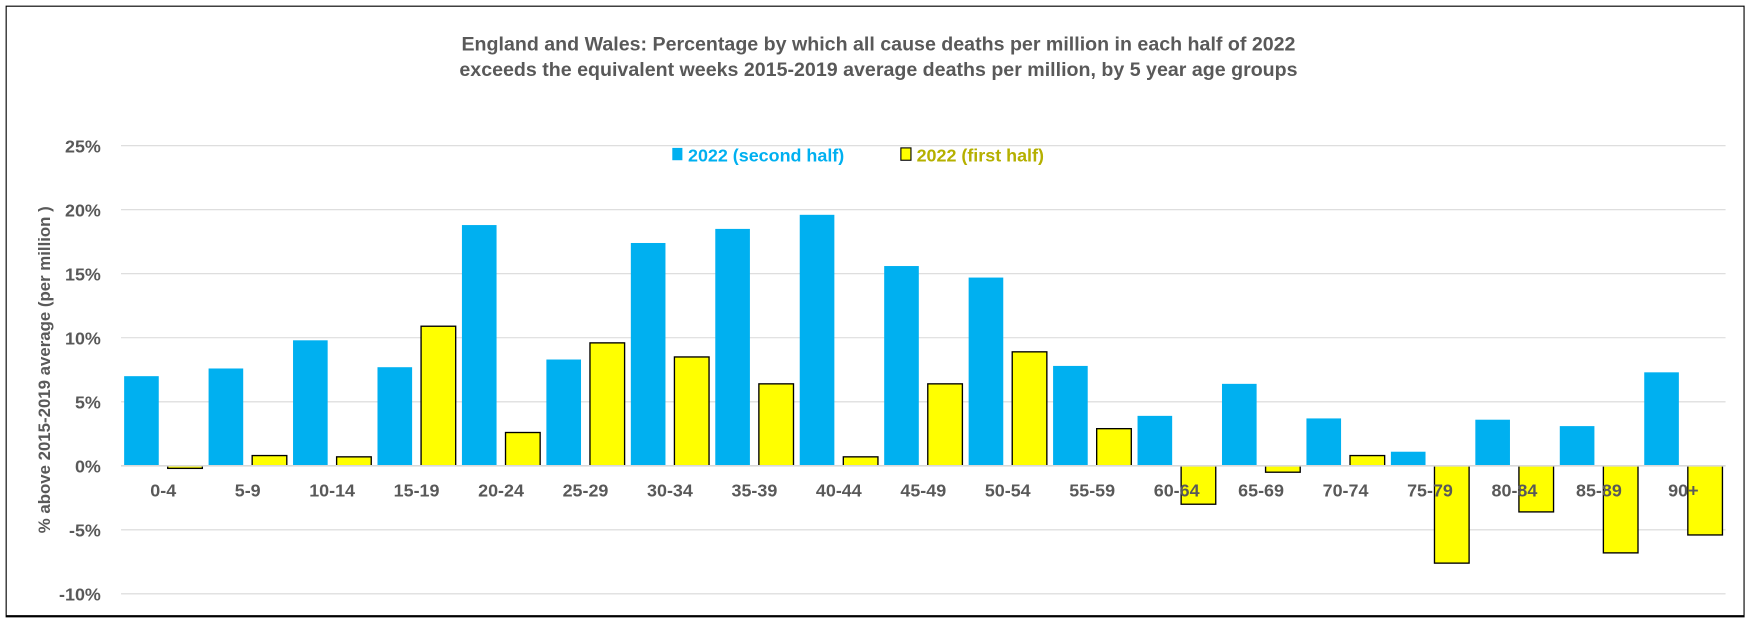  What do you see at coordinates (80, 595) in the screenshot?
I see `y-tick-label: -10%` at bounding box center [80, 595].